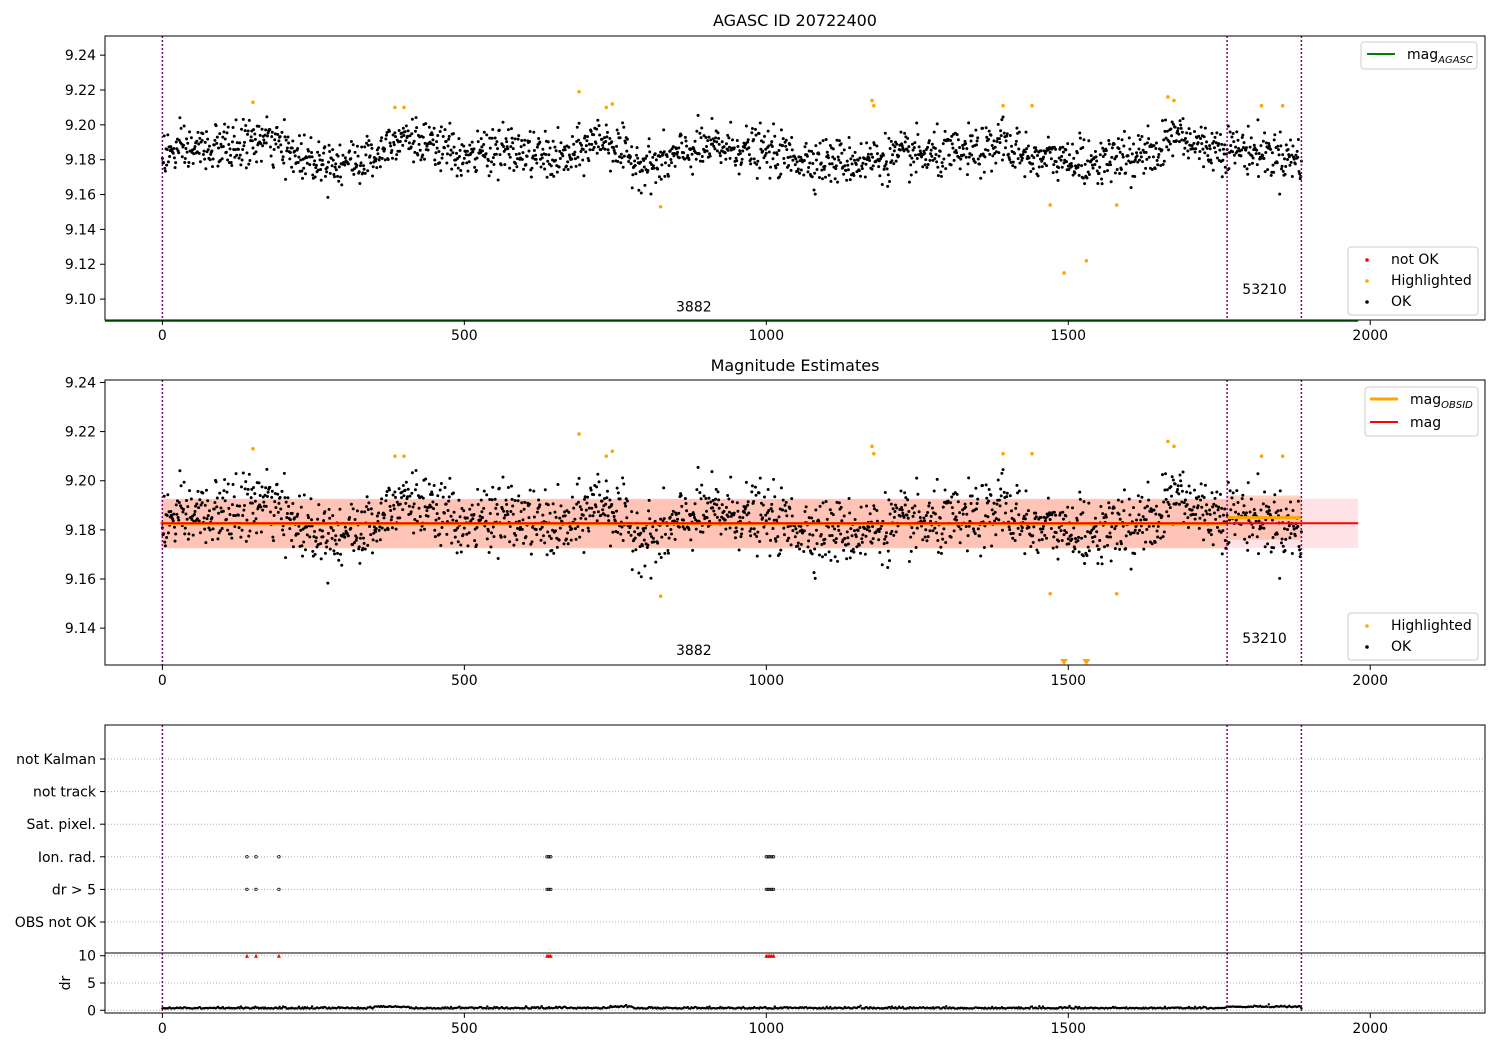  Describe the element at coordinates (773, 1025) in the screenshot. I see `x-axis: 0 500 1000 1500 2000` at that location.